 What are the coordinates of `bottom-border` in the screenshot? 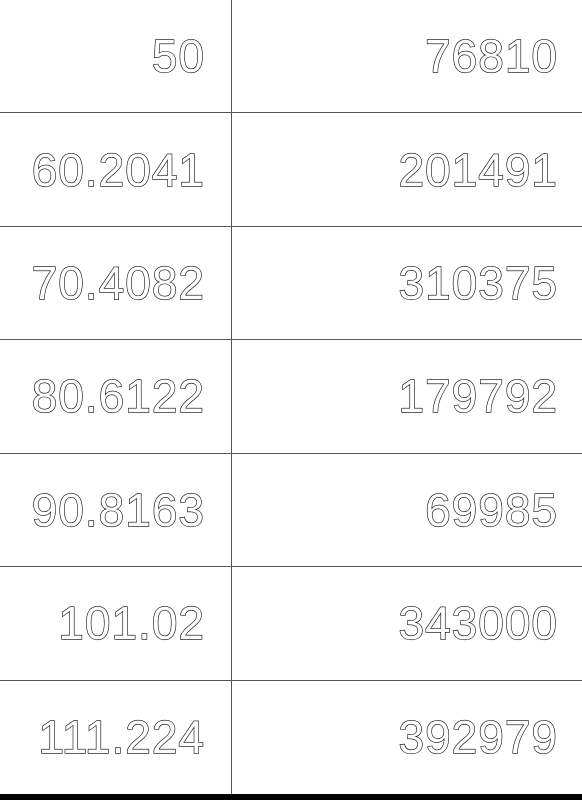 It's located at (291, 797).